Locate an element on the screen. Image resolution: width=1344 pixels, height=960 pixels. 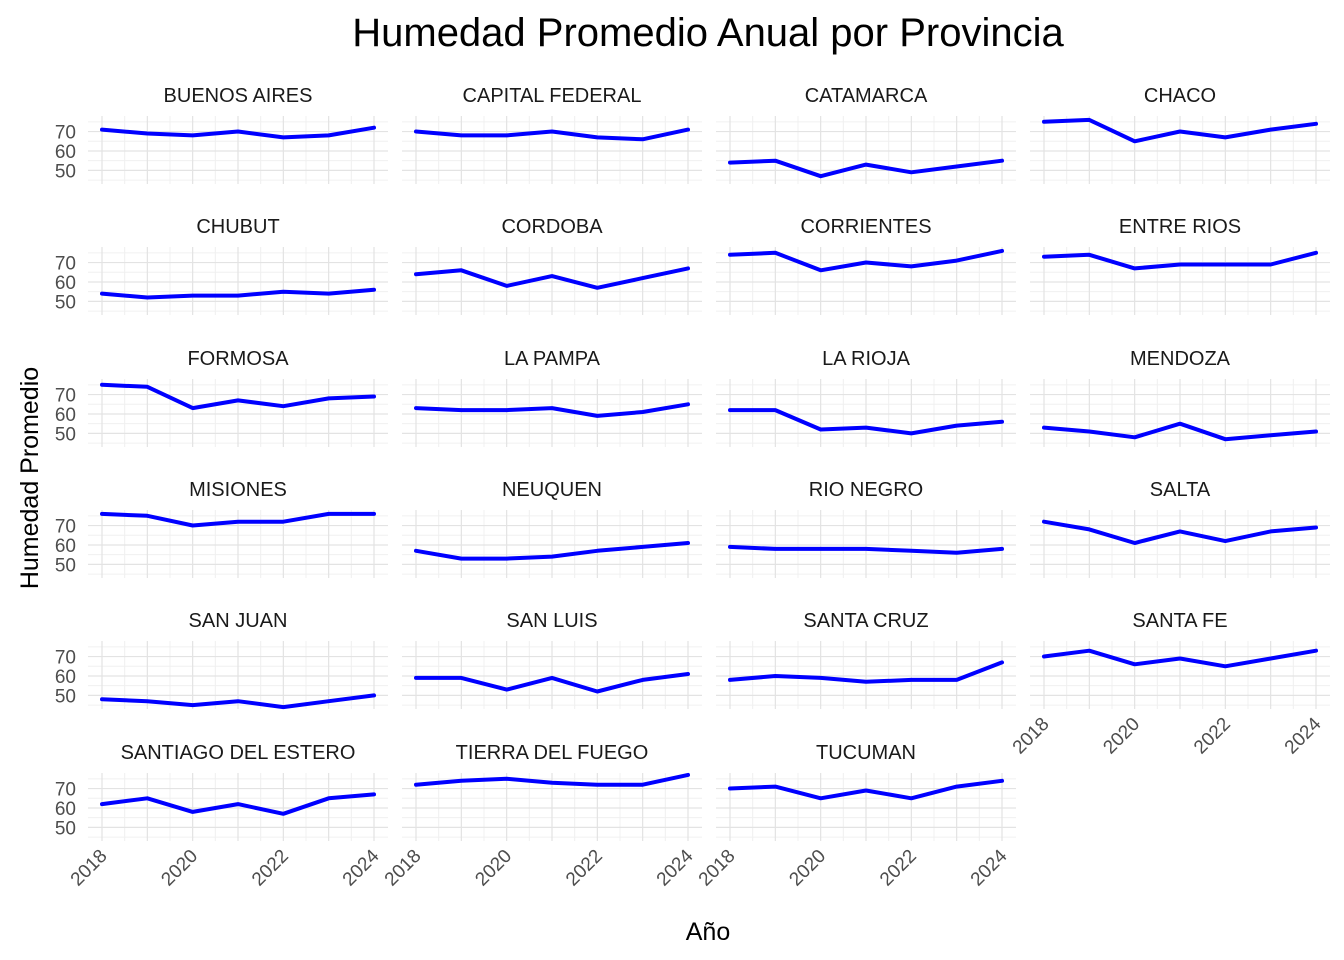
facet-label: CORRIENTES is located at coordinates (865, 227).